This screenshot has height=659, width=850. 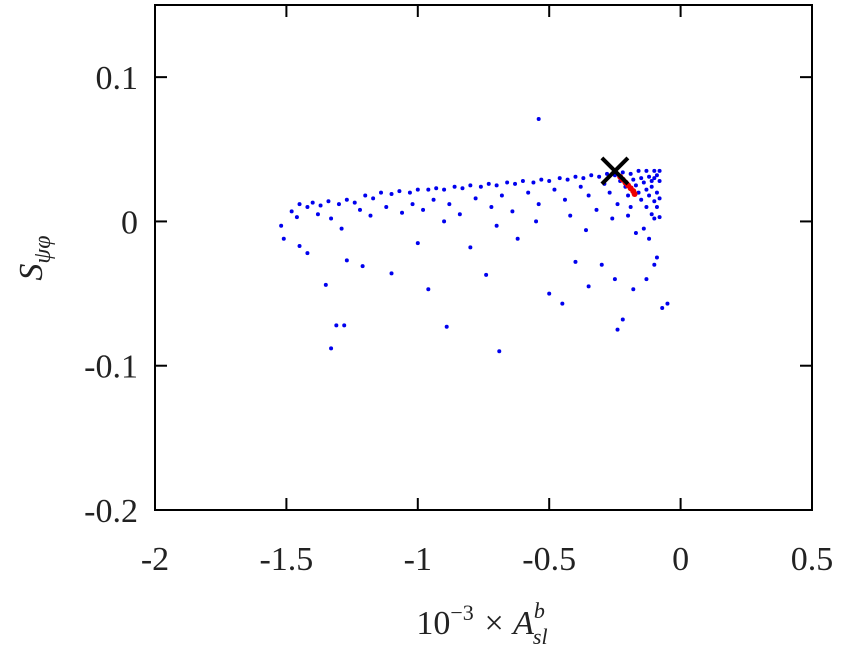 What do you see at coordinates (418, 559) in the screenshot?
I see `x-tick-label: -1` at bounding box center [418, 559].